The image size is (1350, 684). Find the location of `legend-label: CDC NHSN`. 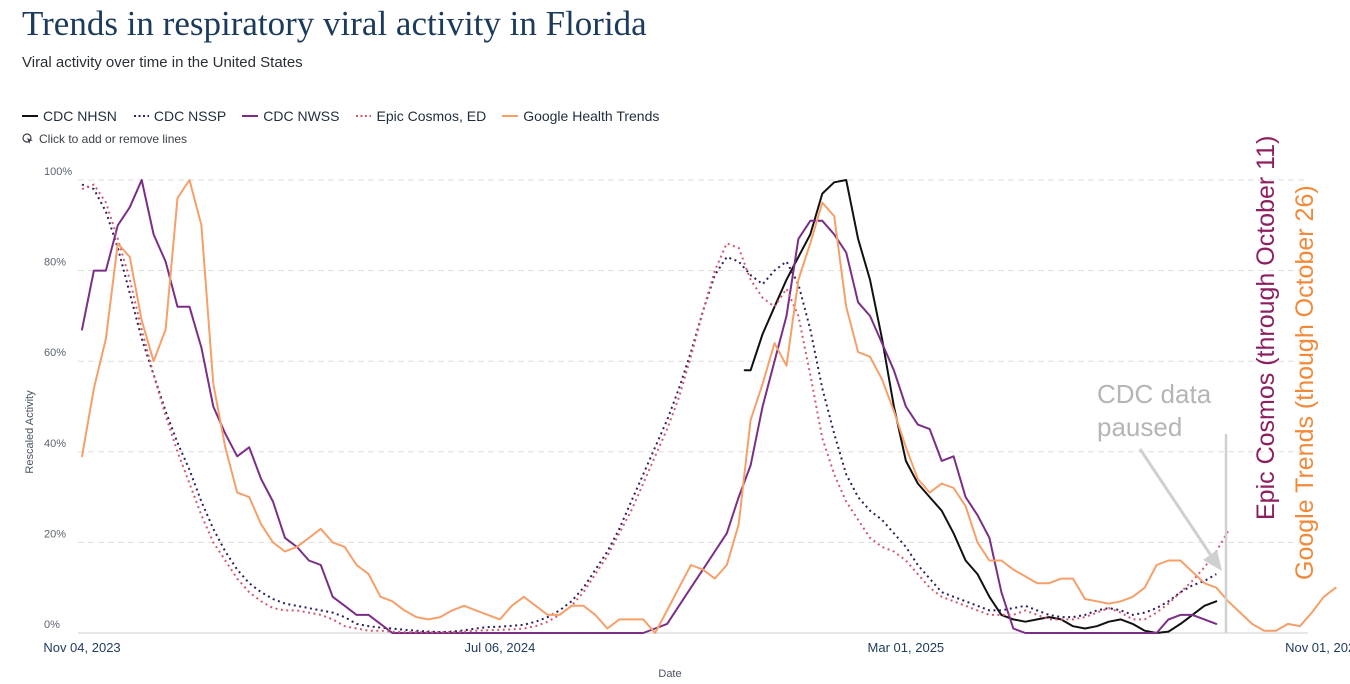

legend-label: CDC NHSN is located at coordinates (80, 116).